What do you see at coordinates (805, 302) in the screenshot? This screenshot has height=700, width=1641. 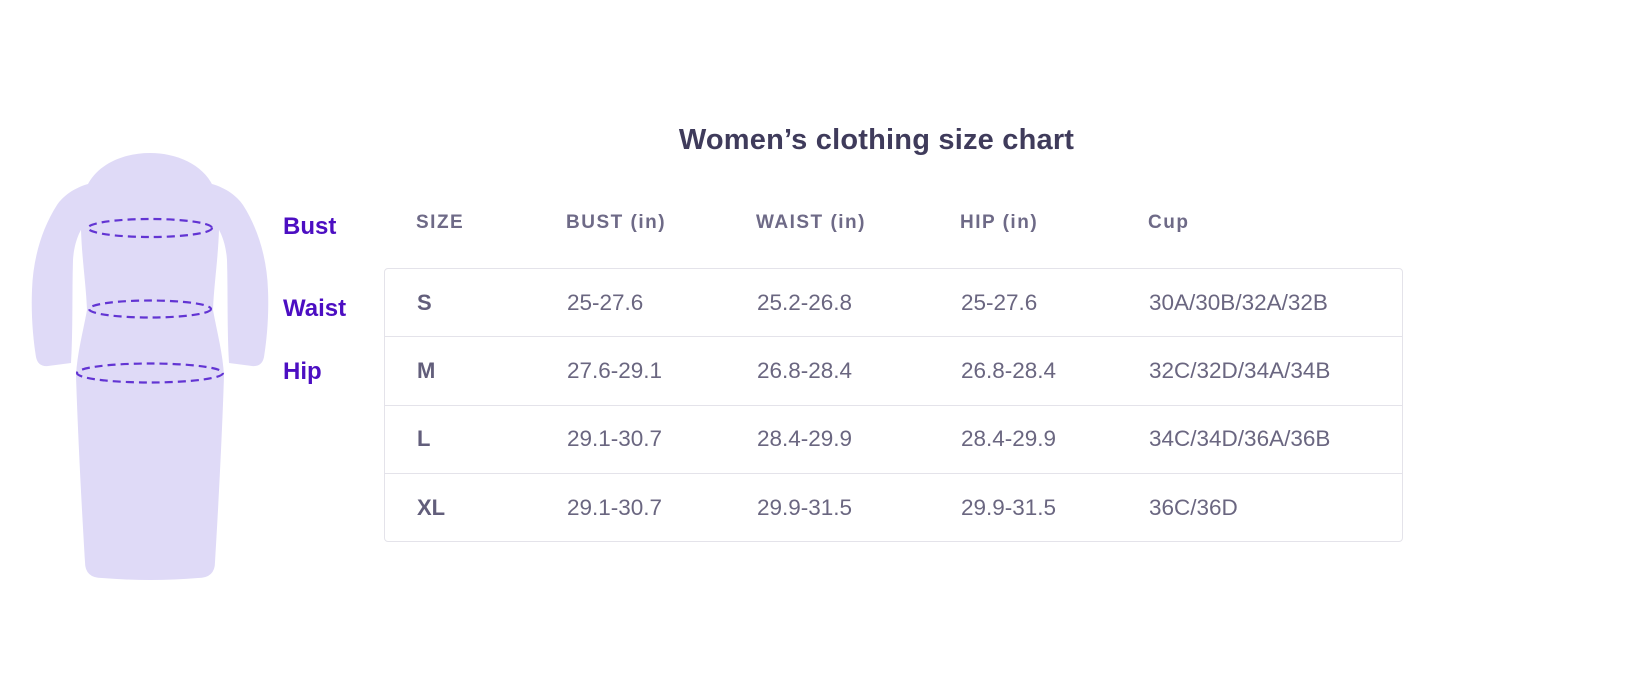 I see `cell-waist: 25.2-26.8` at bounding box center [805, 302].